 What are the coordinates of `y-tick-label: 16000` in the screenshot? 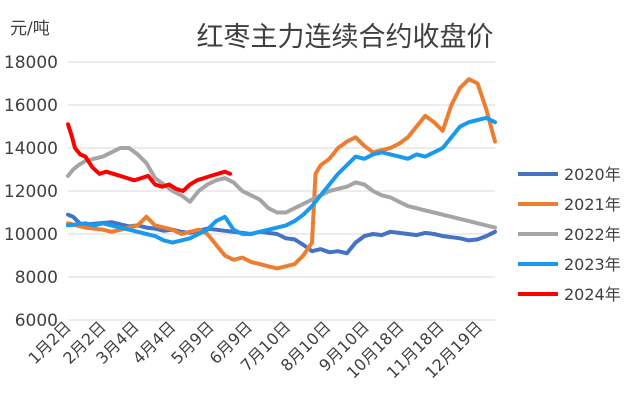 It's located at (31, 106).